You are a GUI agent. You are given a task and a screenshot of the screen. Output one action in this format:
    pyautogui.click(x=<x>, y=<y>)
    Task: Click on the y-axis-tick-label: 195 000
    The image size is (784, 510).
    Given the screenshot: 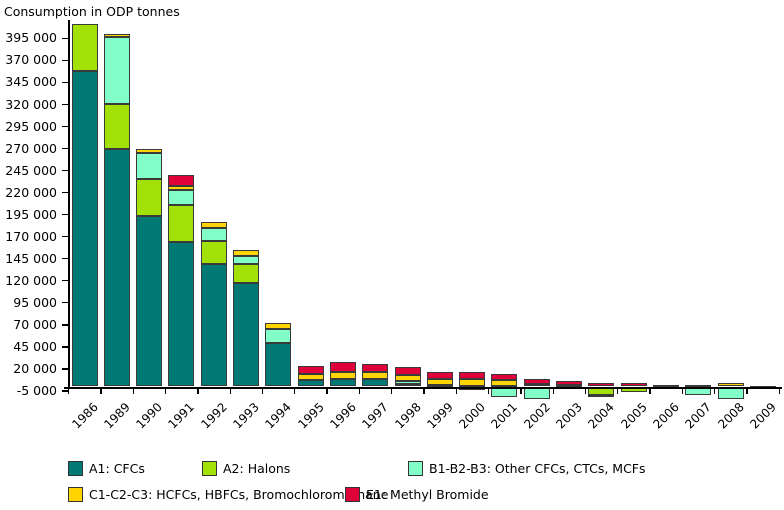 What is the action you would take?
    pyautogui.click(x=31, y=214)
    